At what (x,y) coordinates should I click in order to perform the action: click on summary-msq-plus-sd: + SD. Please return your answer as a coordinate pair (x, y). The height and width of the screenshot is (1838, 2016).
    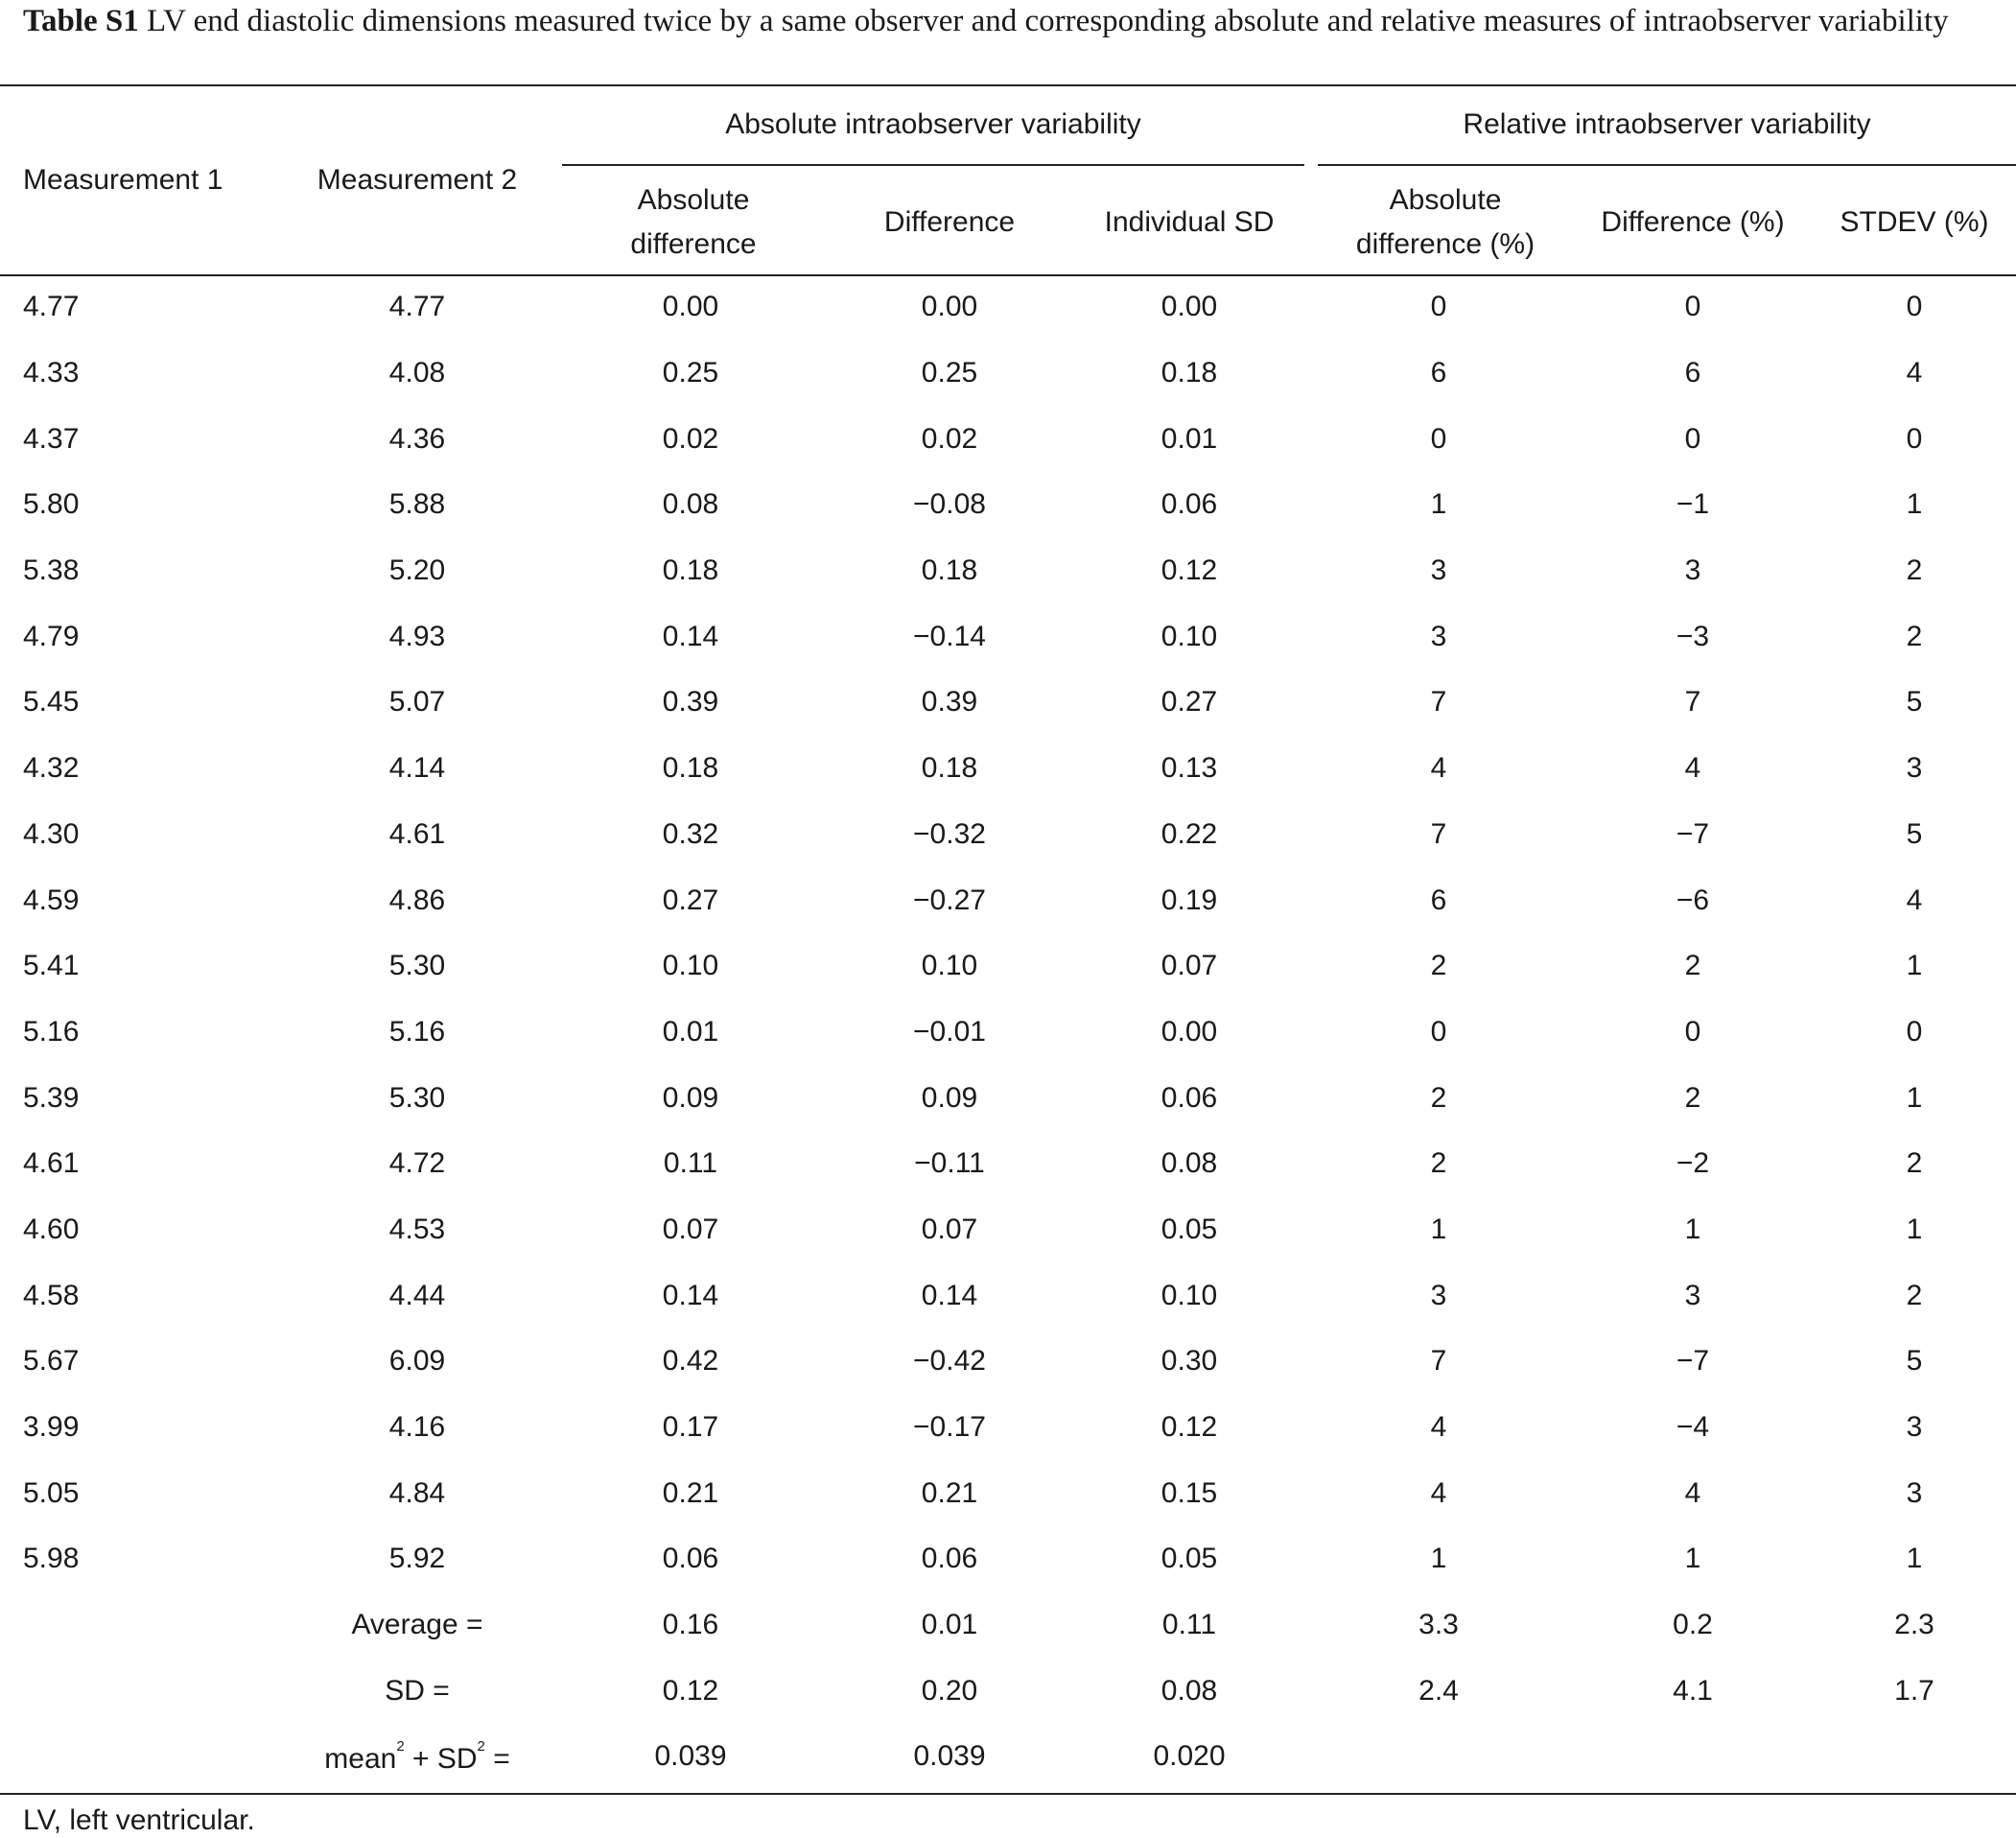
    Looking at the image, I should click on (441, 1758).